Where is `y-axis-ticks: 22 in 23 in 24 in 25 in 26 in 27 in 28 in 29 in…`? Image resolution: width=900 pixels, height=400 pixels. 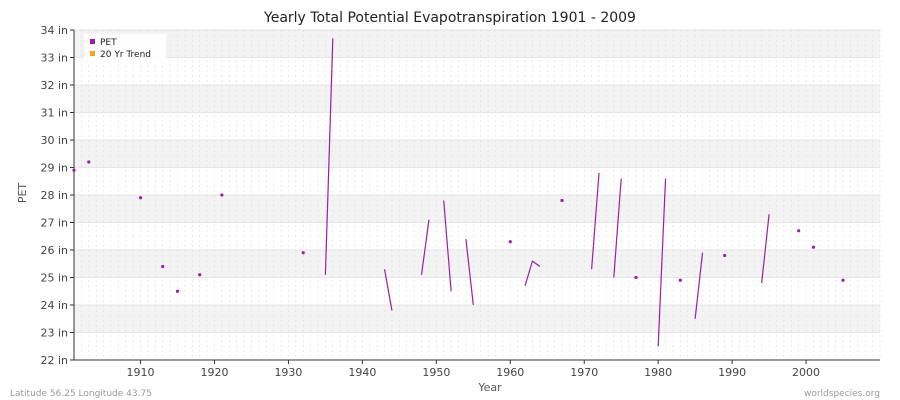 y-axis-ticks: 22 in 23 in 24 in 25 in 26 in 27 in 28 in 29 in… is located at coordinates (57, 195).